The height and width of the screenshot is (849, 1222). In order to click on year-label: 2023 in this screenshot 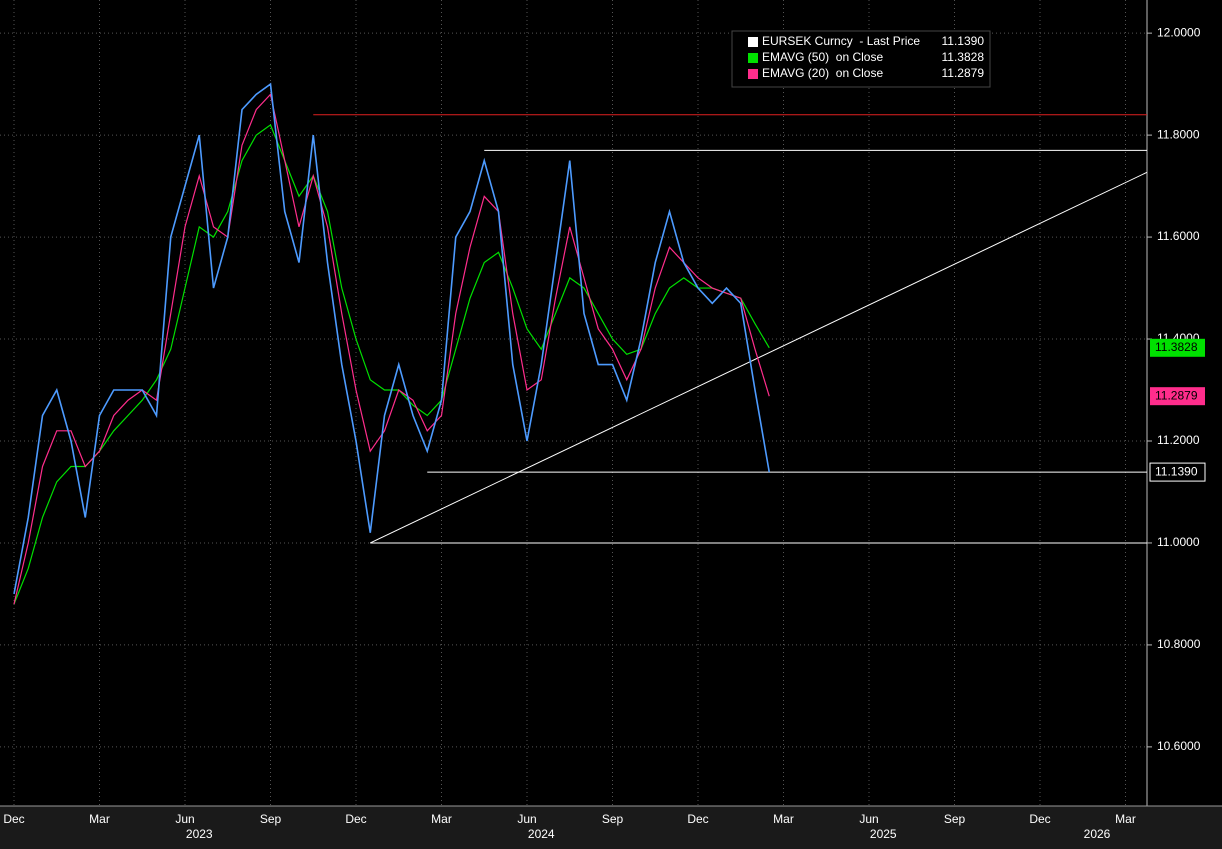, I will do `click(199, 834)`.